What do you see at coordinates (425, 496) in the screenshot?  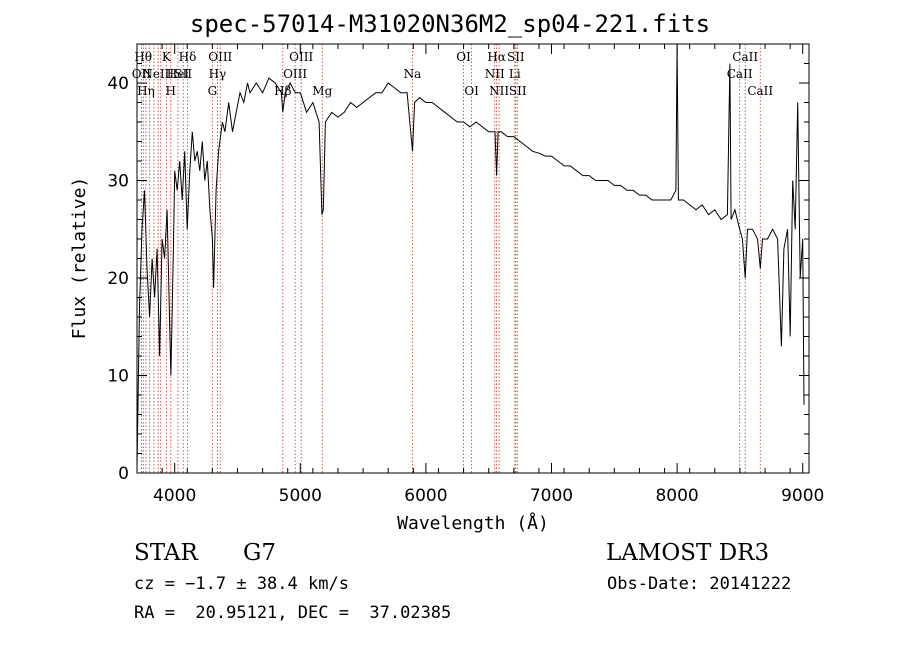 I see `x-tick-label: 6000` at bounding box center [425, 496].